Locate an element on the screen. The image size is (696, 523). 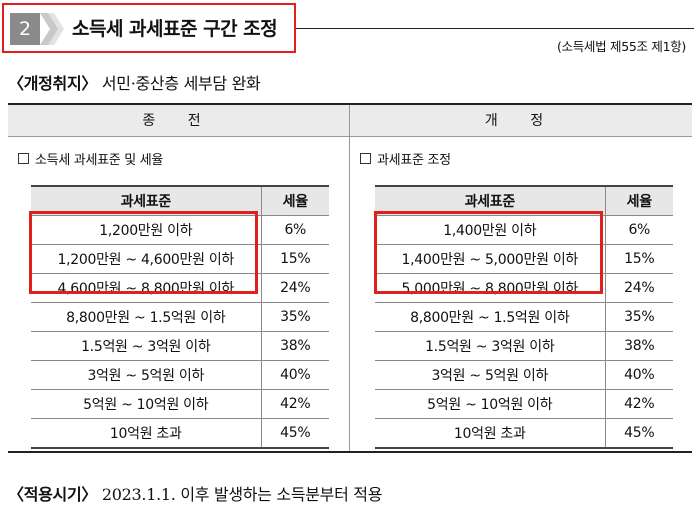
purpose-line: 〈개정취지〉 서민·중산층 세부담 완화 is located at coordinates (134, 82).